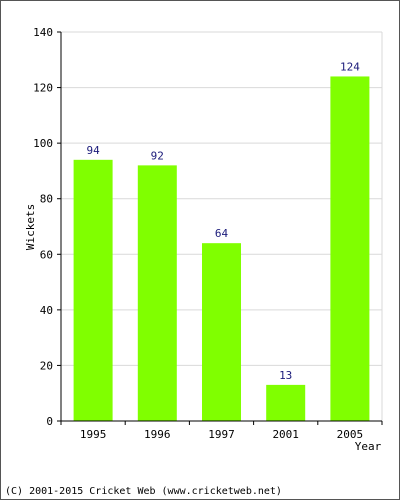  What do you see at coordinates (350, 66) in the screenshot?
I see `data-label: 124` at bounding box center [350, 66].